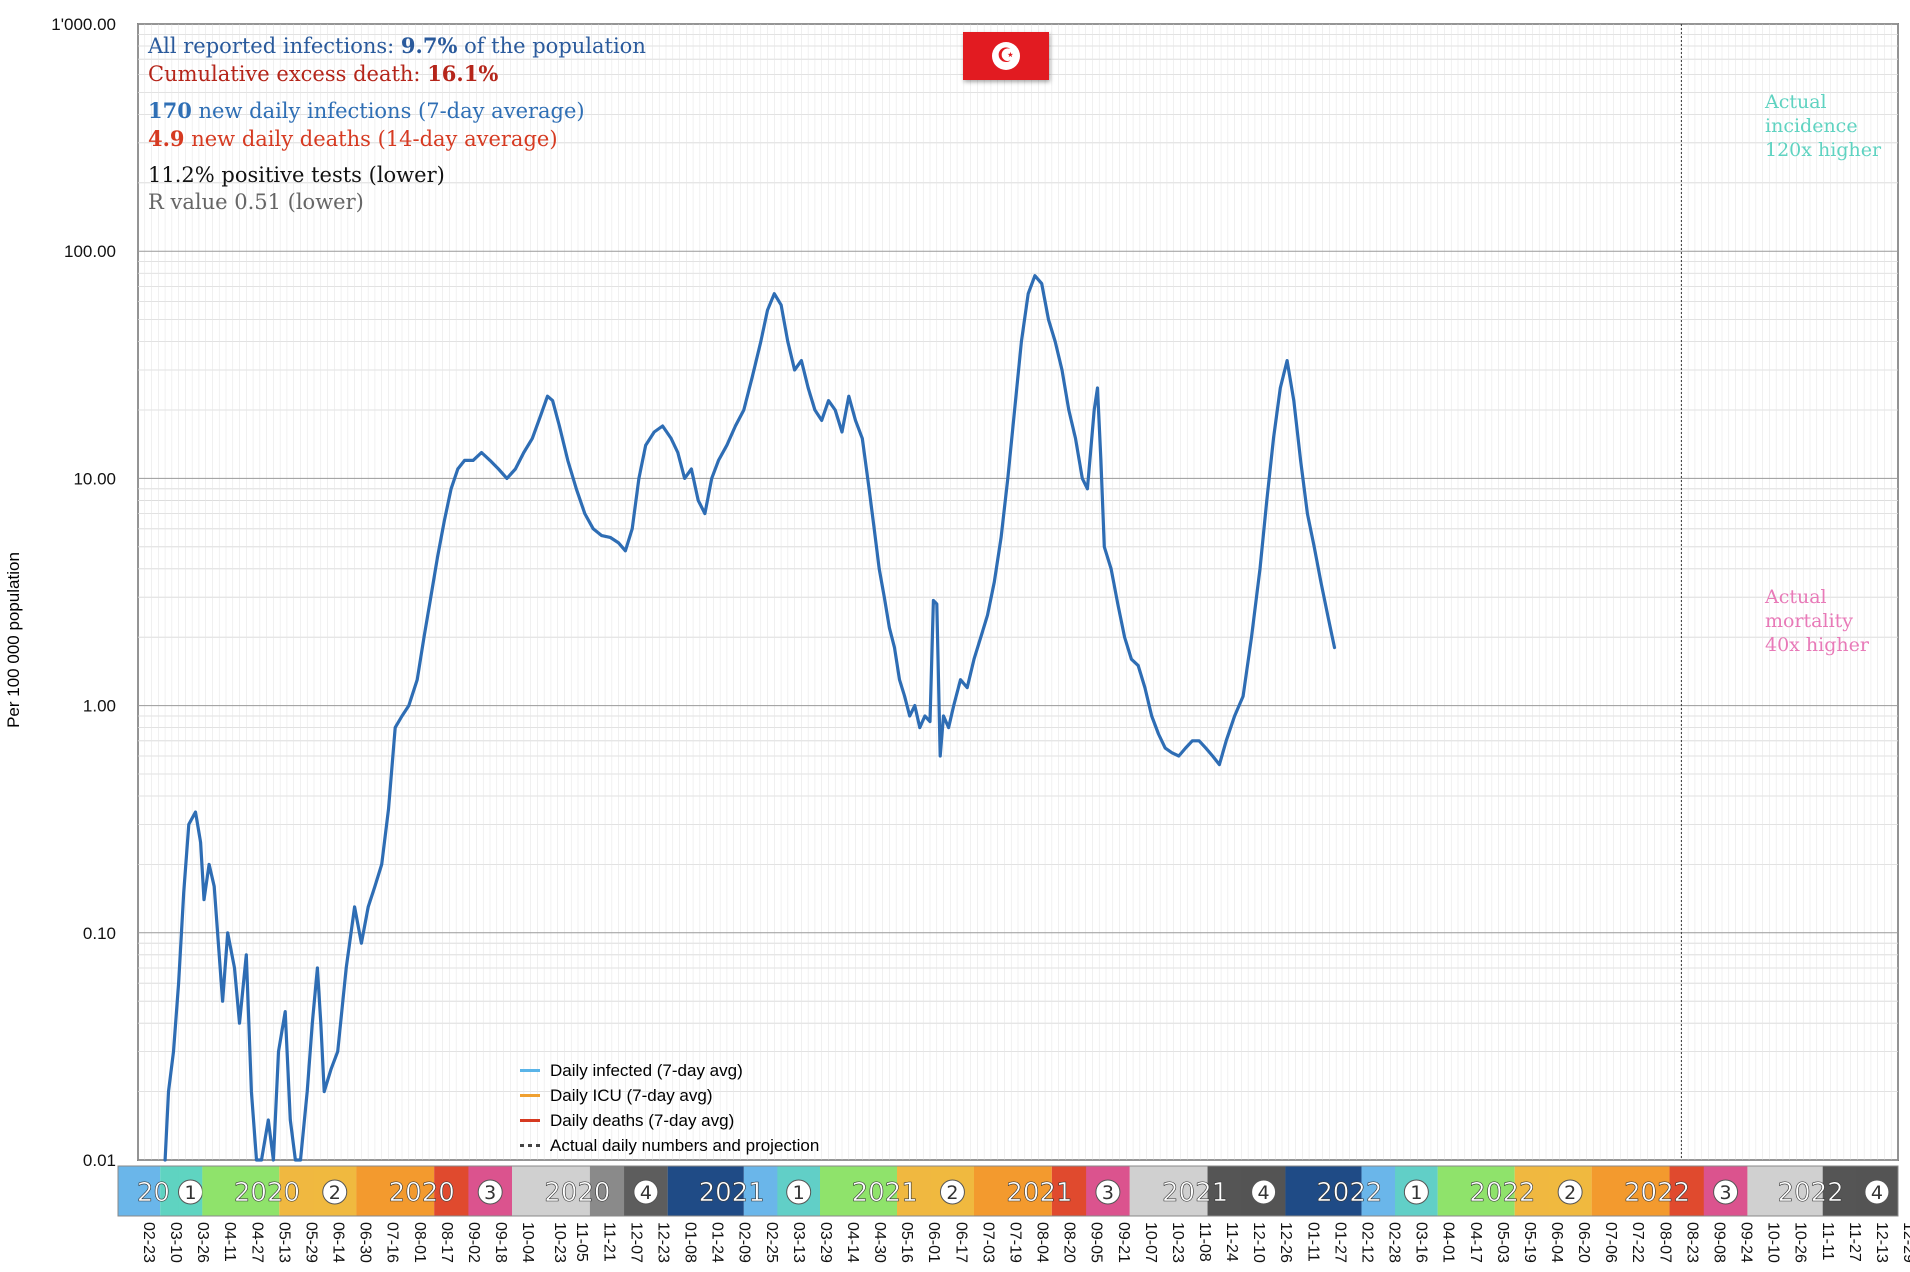  What do you see at coordinates (879, 1242) in the screenshot?
I see `x-tick-label: 04-30` at bounding box center [879, 1242].